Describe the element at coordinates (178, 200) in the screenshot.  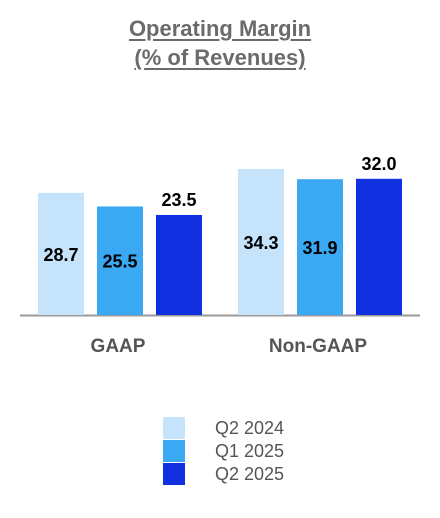
I see `data-label: 23.5` at that location.